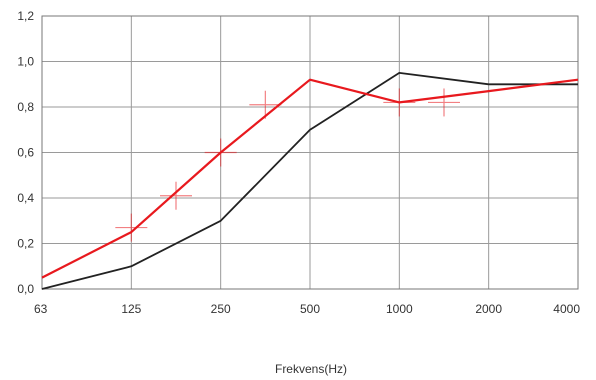  Describe the element at coordinates (399, 309) in the screenshot. I see `x-tick-label: 1000` at that location.